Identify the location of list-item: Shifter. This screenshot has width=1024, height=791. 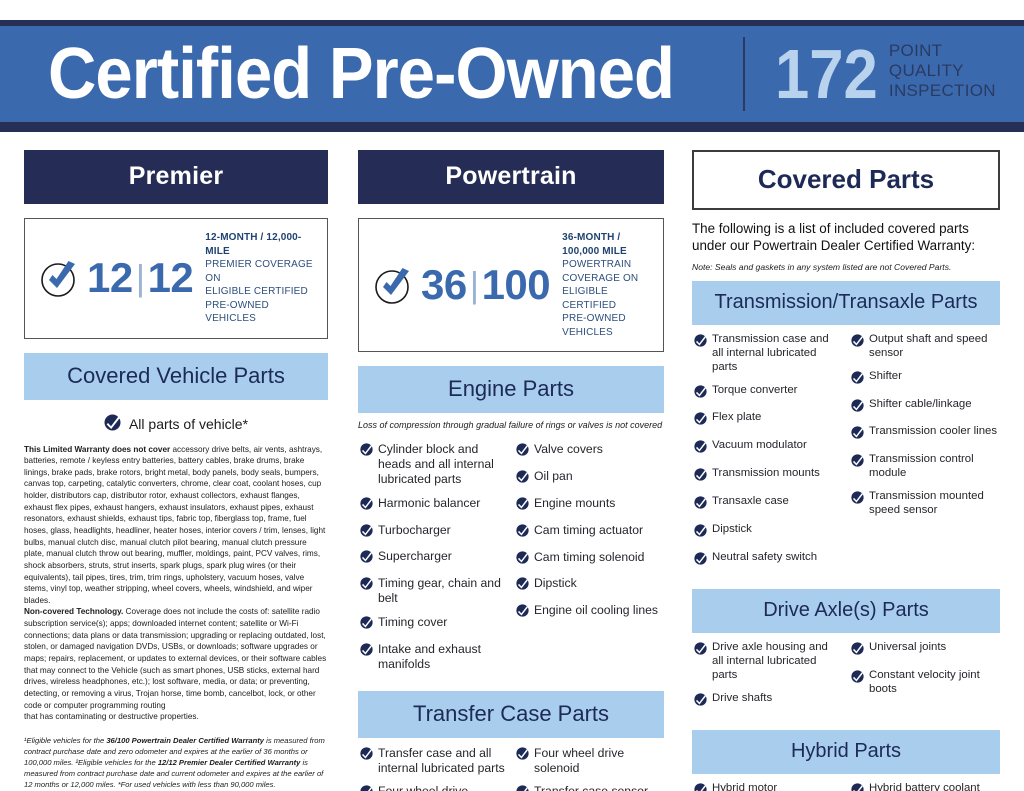
(924, 379).